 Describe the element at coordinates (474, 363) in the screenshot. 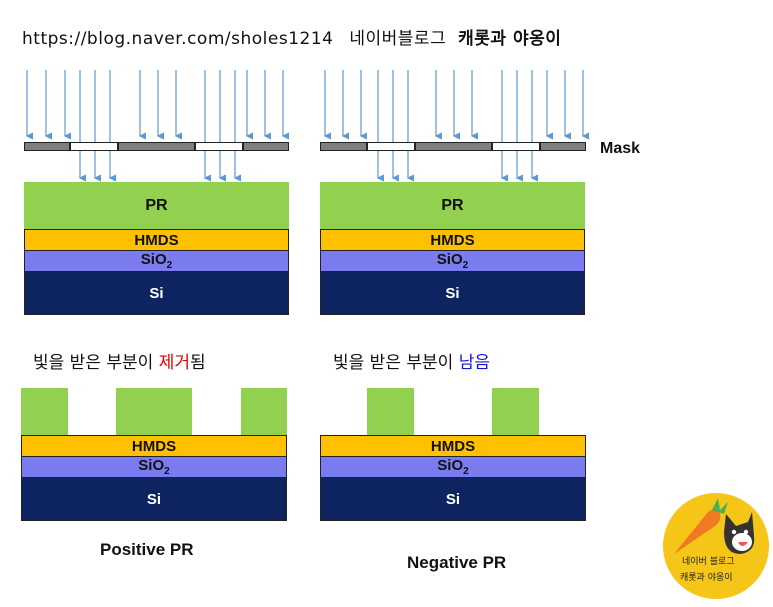

I see `negative-highlight: 남음` at that location.